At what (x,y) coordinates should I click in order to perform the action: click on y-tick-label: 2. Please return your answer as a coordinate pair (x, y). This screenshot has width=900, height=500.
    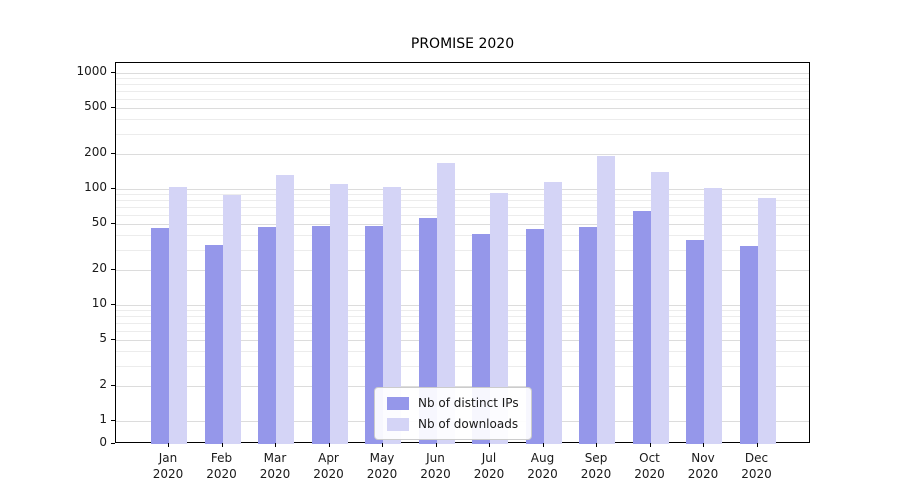
    Looking at the image, I should click on (103, 384).